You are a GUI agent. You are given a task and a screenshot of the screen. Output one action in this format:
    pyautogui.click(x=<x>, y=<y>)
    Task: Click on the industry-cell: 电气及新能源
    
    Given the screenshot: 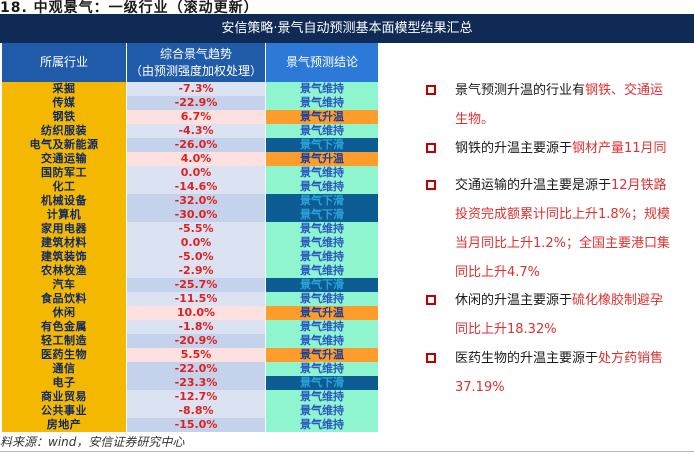 What is the action you would take?
    pyautogui.click(x=64, y=145)
    